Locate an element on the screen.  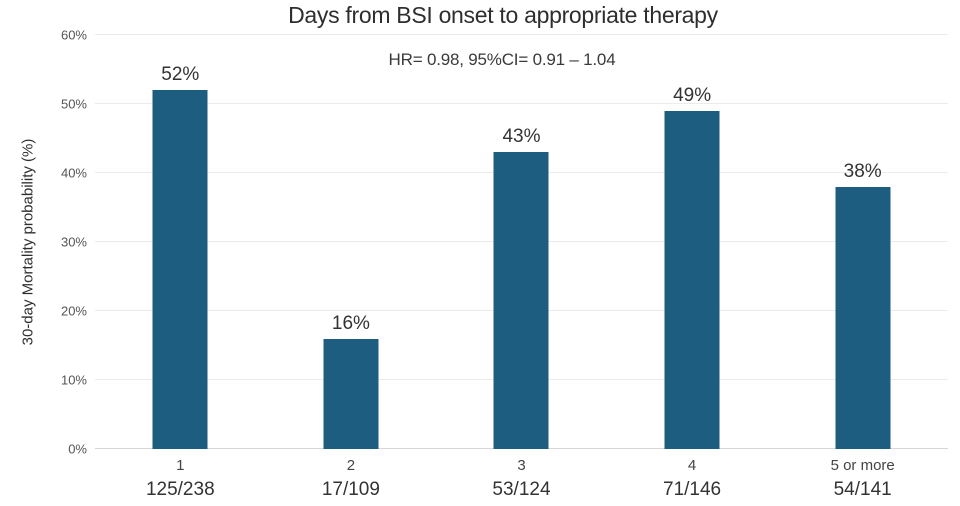
y-tick-label-50%: 50% is located at coordinates (73, 104).